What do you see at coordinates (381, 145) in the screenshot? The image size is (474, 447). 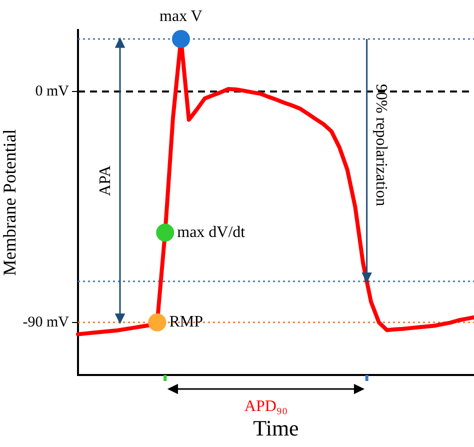 I see `annotation: 90% repolarization` at bounding box center [381, 145].